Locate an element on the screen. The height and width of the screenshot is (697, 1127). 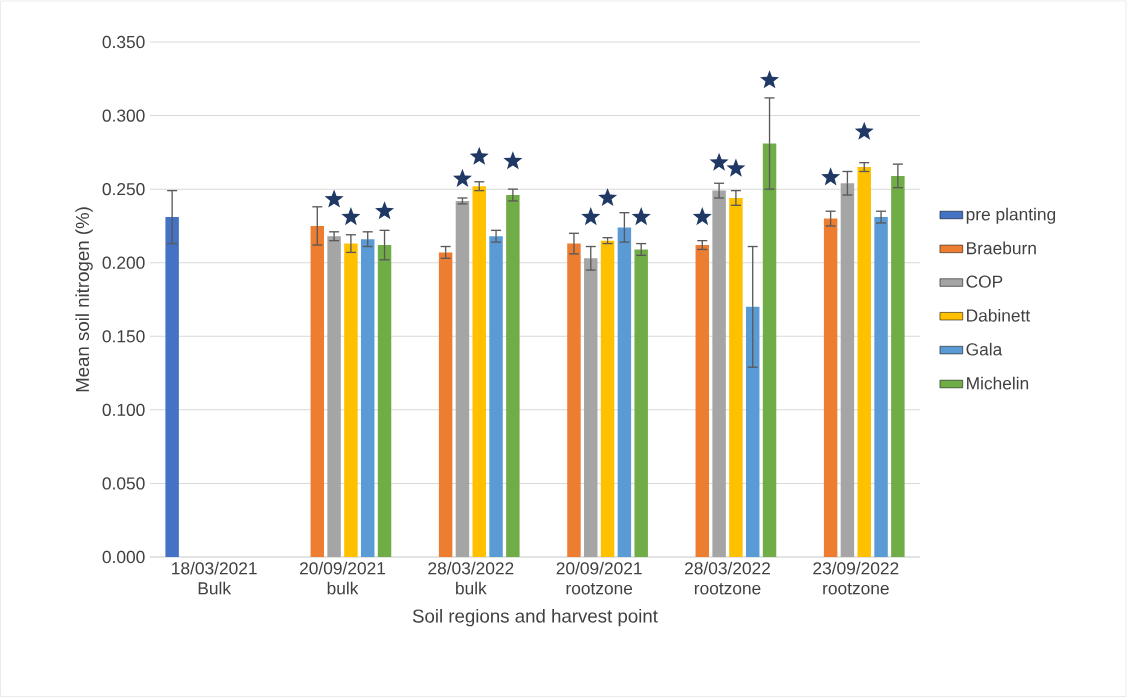
x-tick-label: 20/09/2021 bulk is located at coordinates (343, 578).